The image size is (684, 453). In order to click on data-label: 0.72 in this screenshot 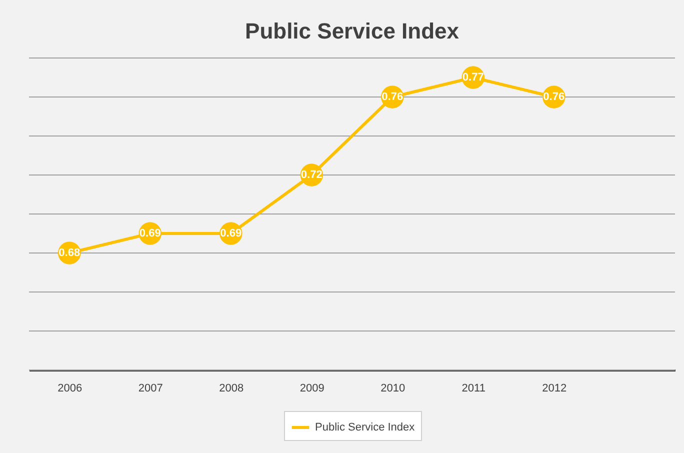, I will do `click(311, 175)`.